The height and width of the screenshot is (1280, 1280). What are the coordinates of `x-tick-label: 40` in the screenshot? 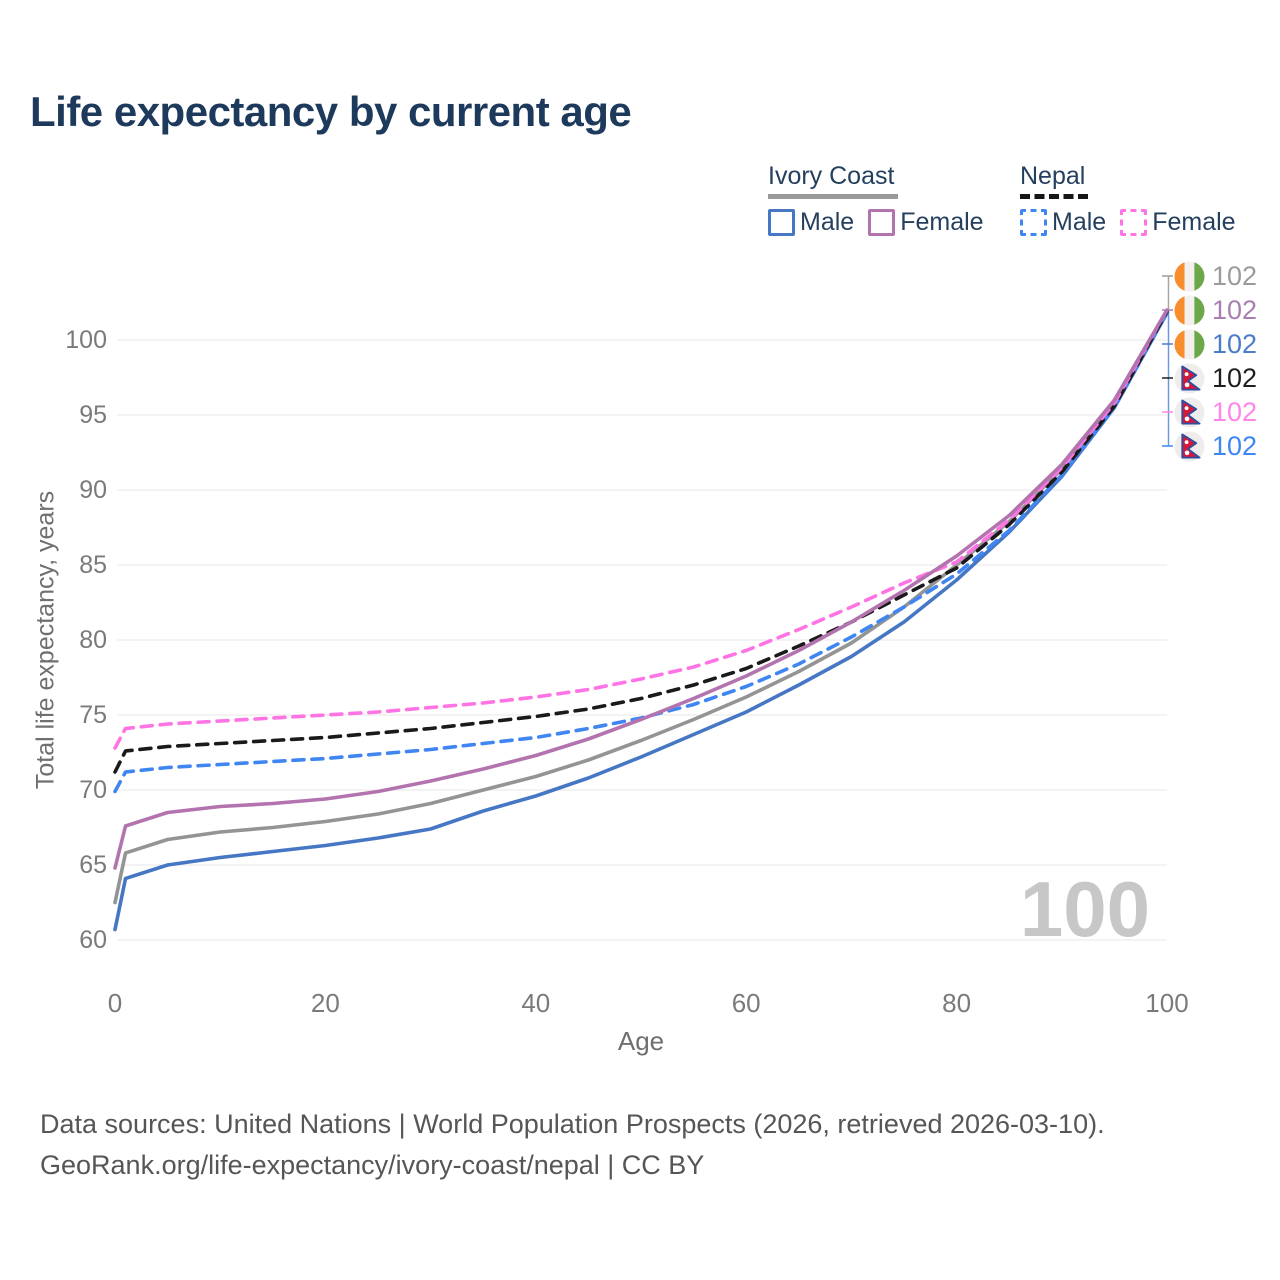 It's located at (536, 1003).